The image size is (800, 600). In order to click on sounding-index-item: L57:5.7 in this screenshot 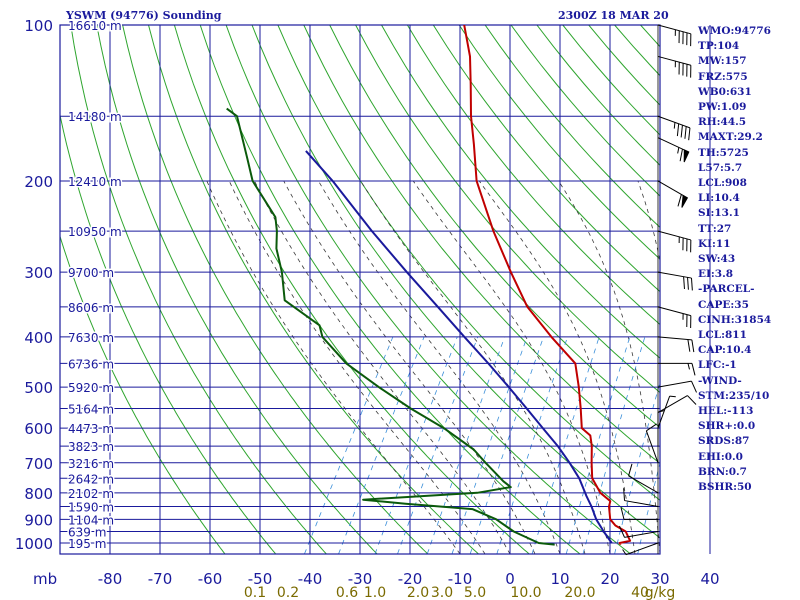, I will do `click(720, 167)`.